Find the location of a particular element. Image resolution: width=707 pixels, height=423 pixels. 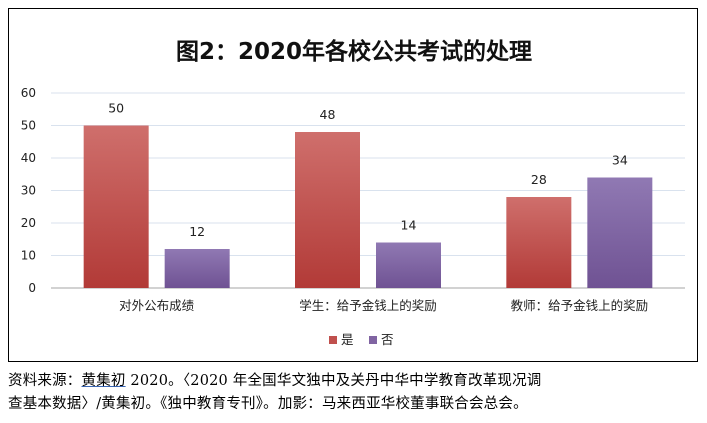

legend-label: 是 is located at coordinates (347, 339).